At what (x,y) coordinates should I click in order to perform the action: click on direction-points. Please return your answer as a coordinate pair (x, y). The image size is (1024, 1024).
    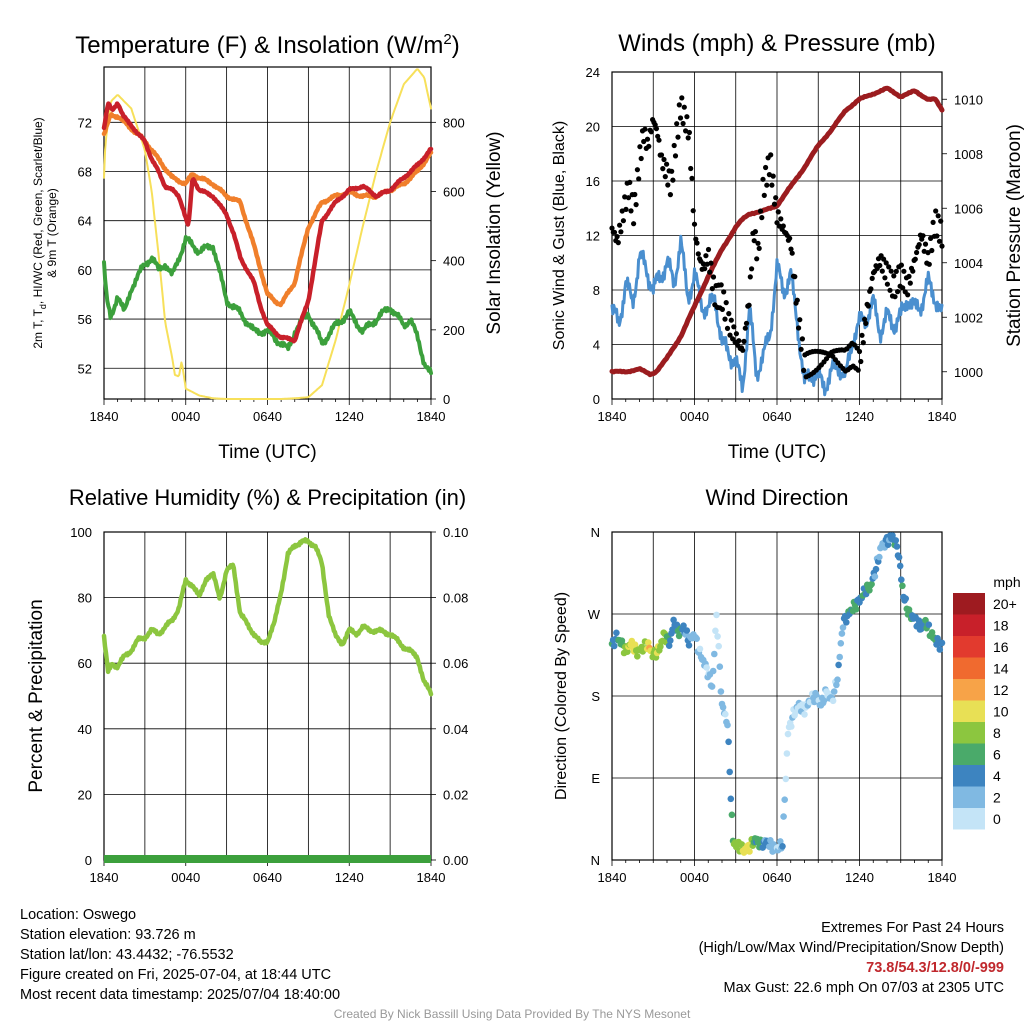
    Looking at the image, I should click on (777, 694).